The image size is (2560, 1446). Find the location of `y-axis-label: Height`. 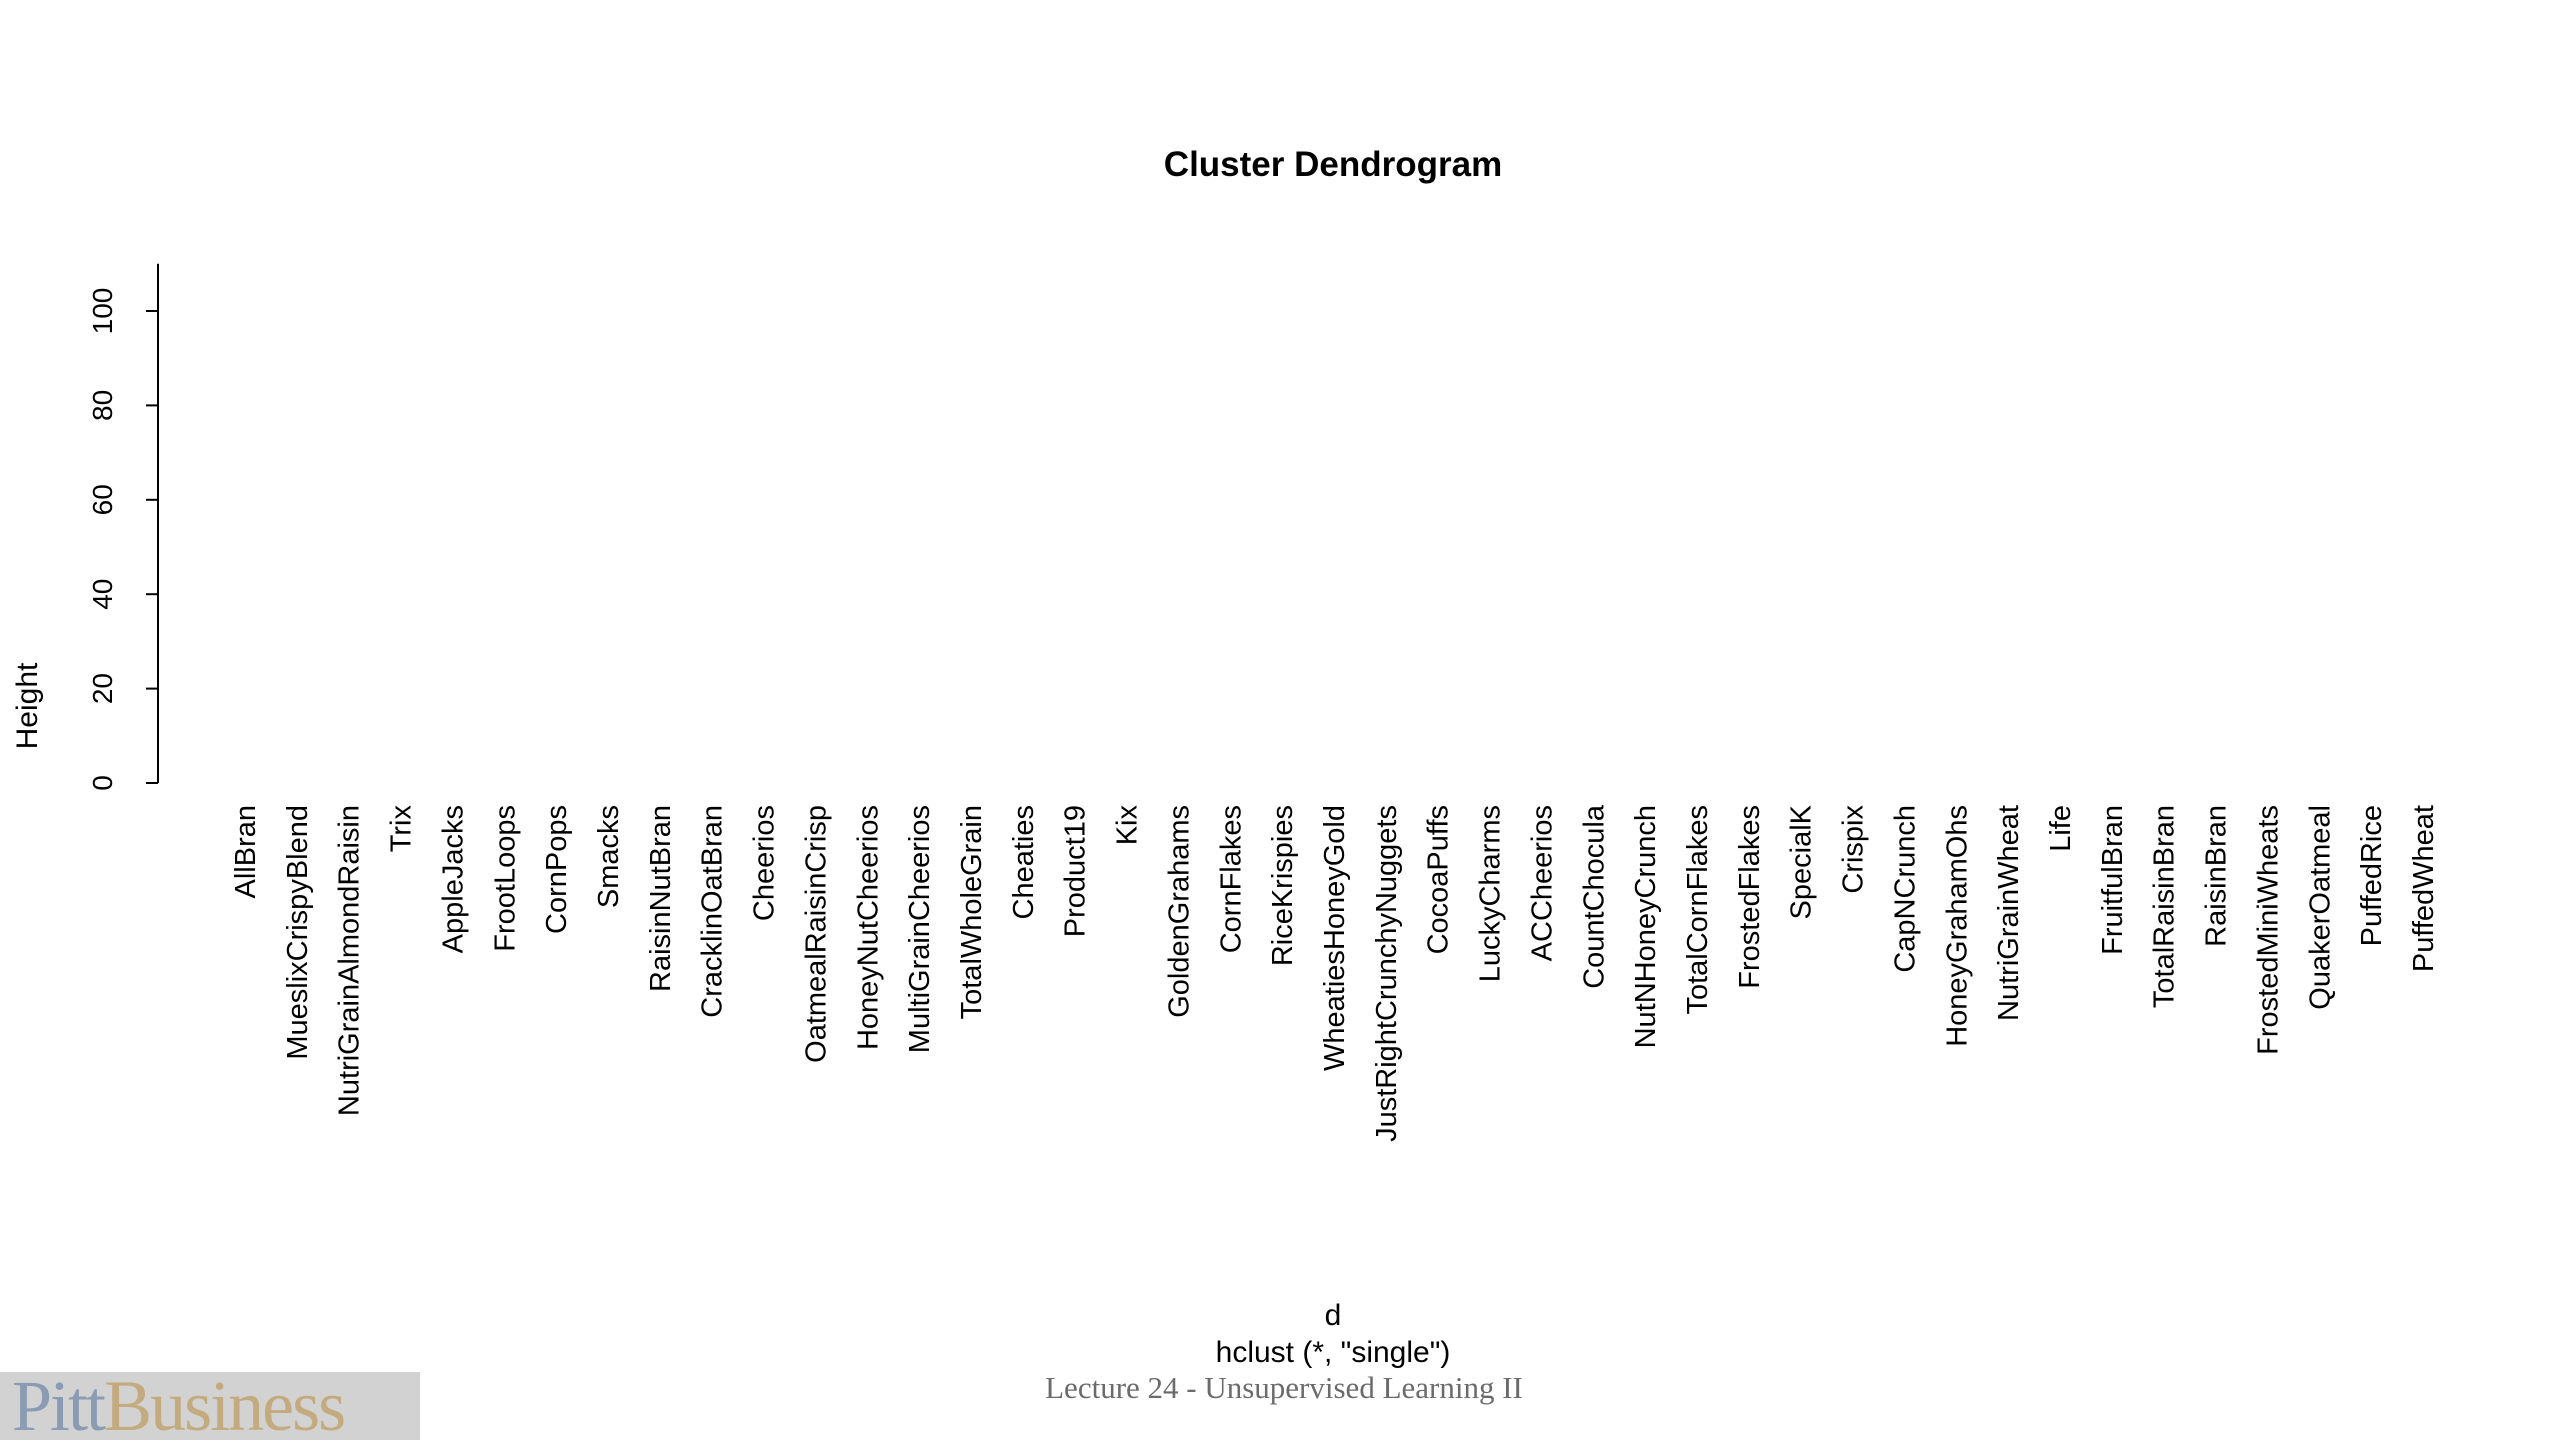

y-axis-label: Height is located at coordinates (27, 705).